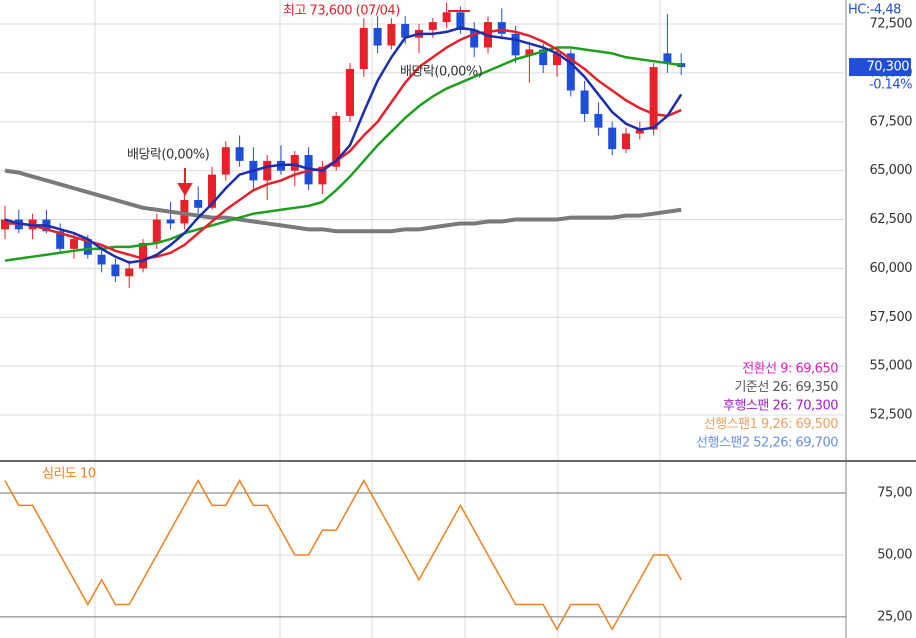 This screenshot has width=916, height=638. What do you see at coordinates (786, 387) in the screenshot?
I see `legend-entry: 기준선 26: 69,350` at bounding box center [786, 387].